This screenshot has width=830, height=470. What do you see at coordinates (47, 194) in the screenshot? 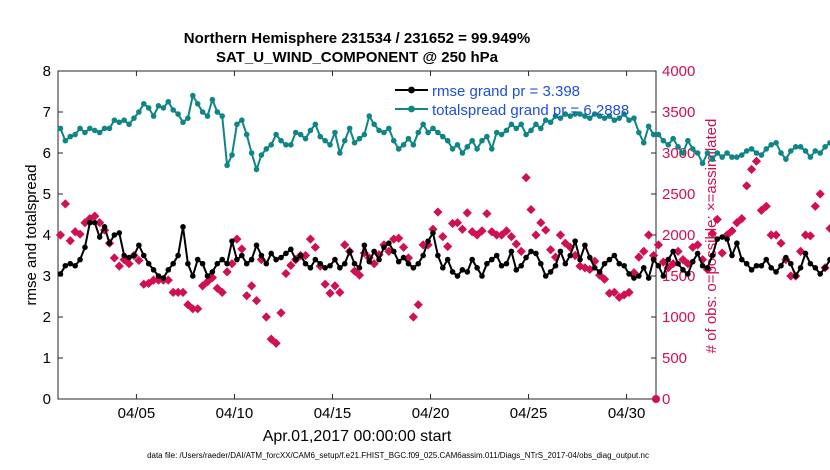
I see `y-tick-label: 5` at bounding box center [47, 194].